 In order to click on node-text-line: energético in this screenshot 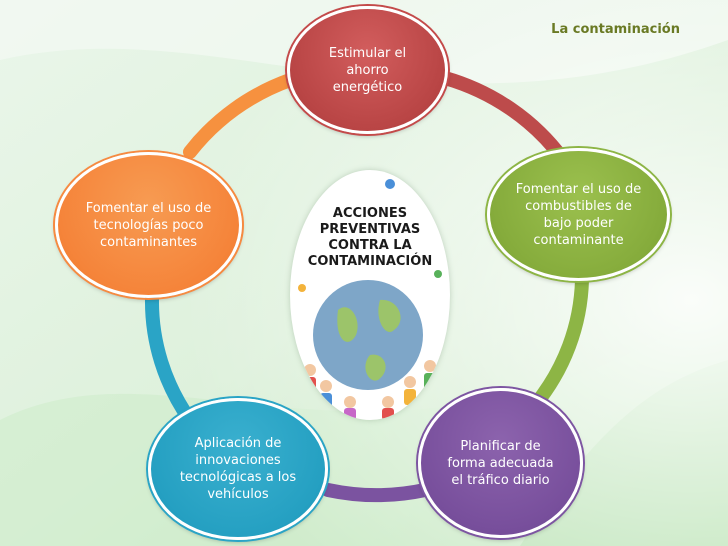, I will do `click(367, 87)`.